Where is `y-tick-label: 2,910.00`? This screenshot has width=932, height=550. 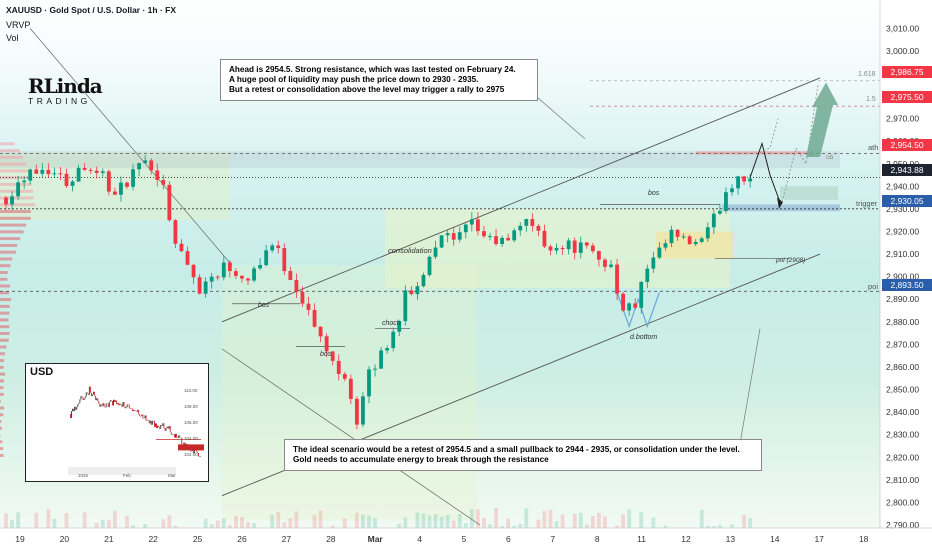
y-tick-label: 2,910.00 is located at coordinates (902, 254).